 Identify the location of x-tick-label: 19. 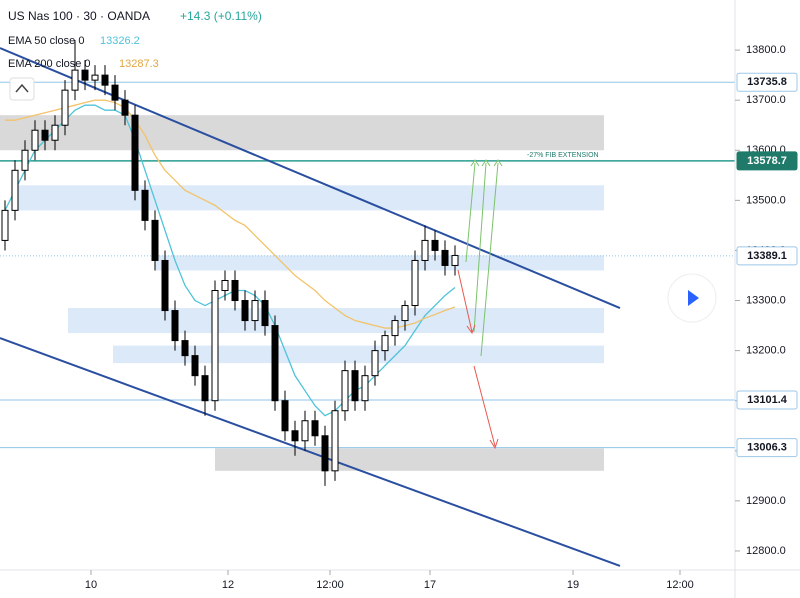
(573, 585).